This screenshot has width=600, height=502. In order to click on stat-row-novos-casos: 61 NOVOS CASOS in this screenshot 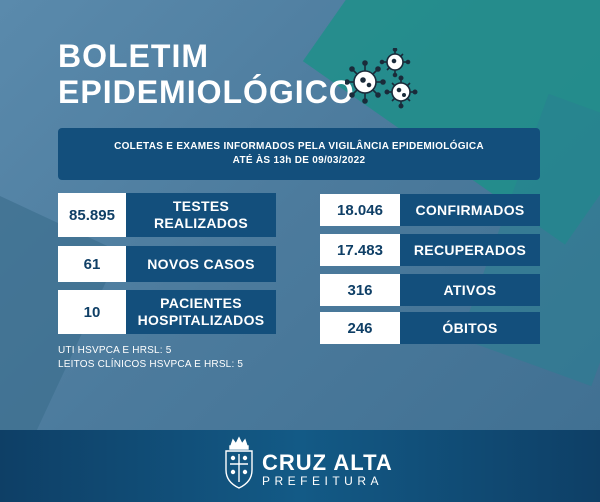, I will do `click(167, 264)`.